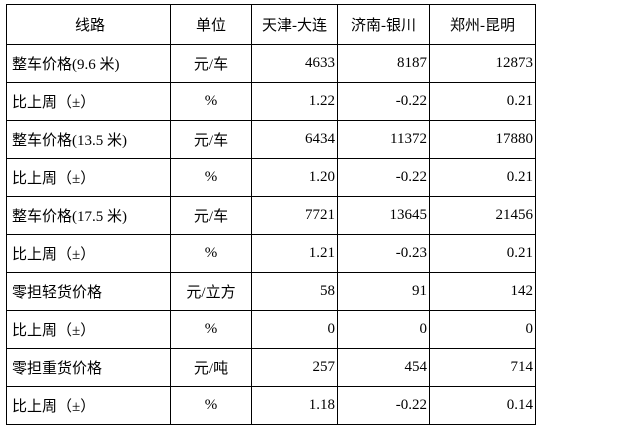 The image size is (639, 435). I want to click on table-row: 整车价格(13.5 米) 元/车 6434 11372 17880, so click(271, 139).